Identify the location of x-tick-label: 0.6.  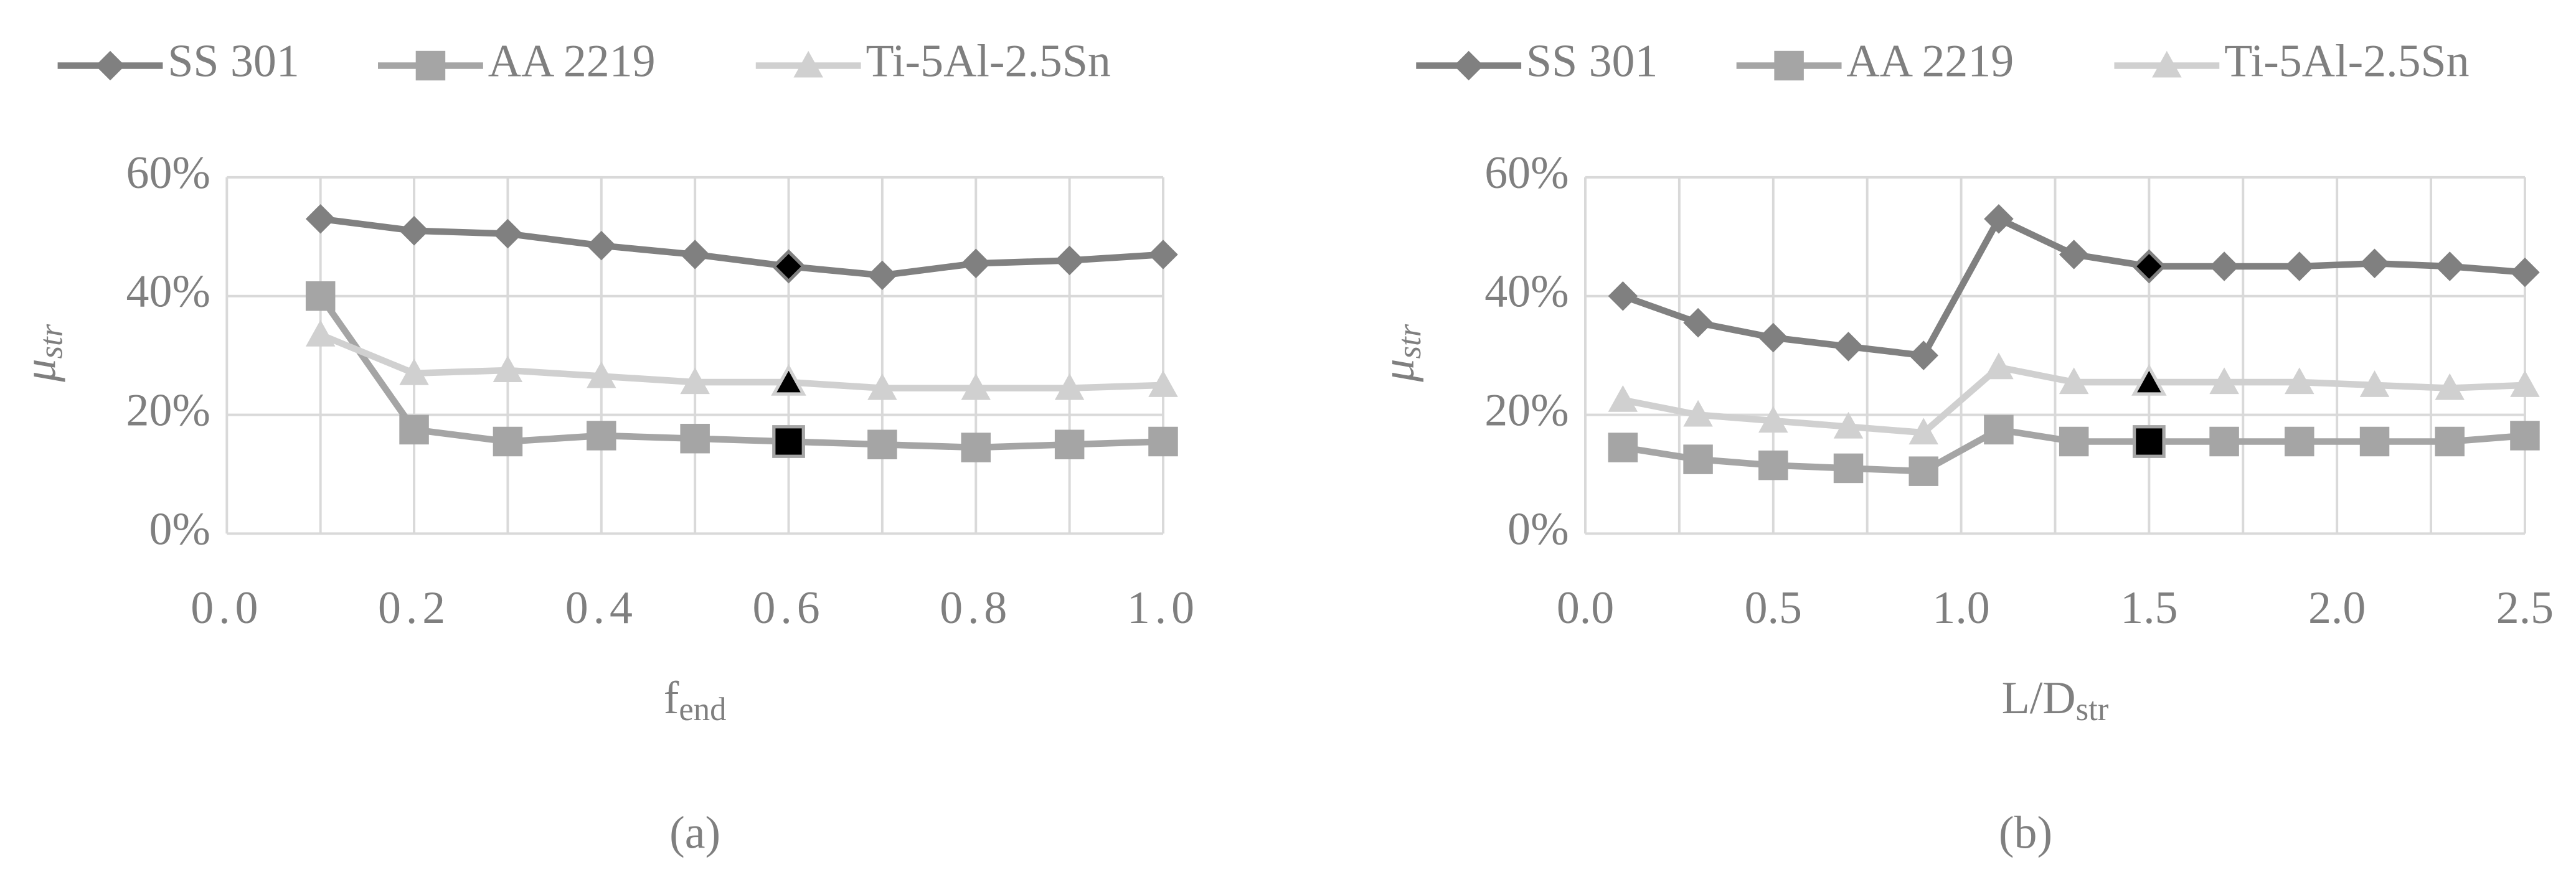
(788, 607).